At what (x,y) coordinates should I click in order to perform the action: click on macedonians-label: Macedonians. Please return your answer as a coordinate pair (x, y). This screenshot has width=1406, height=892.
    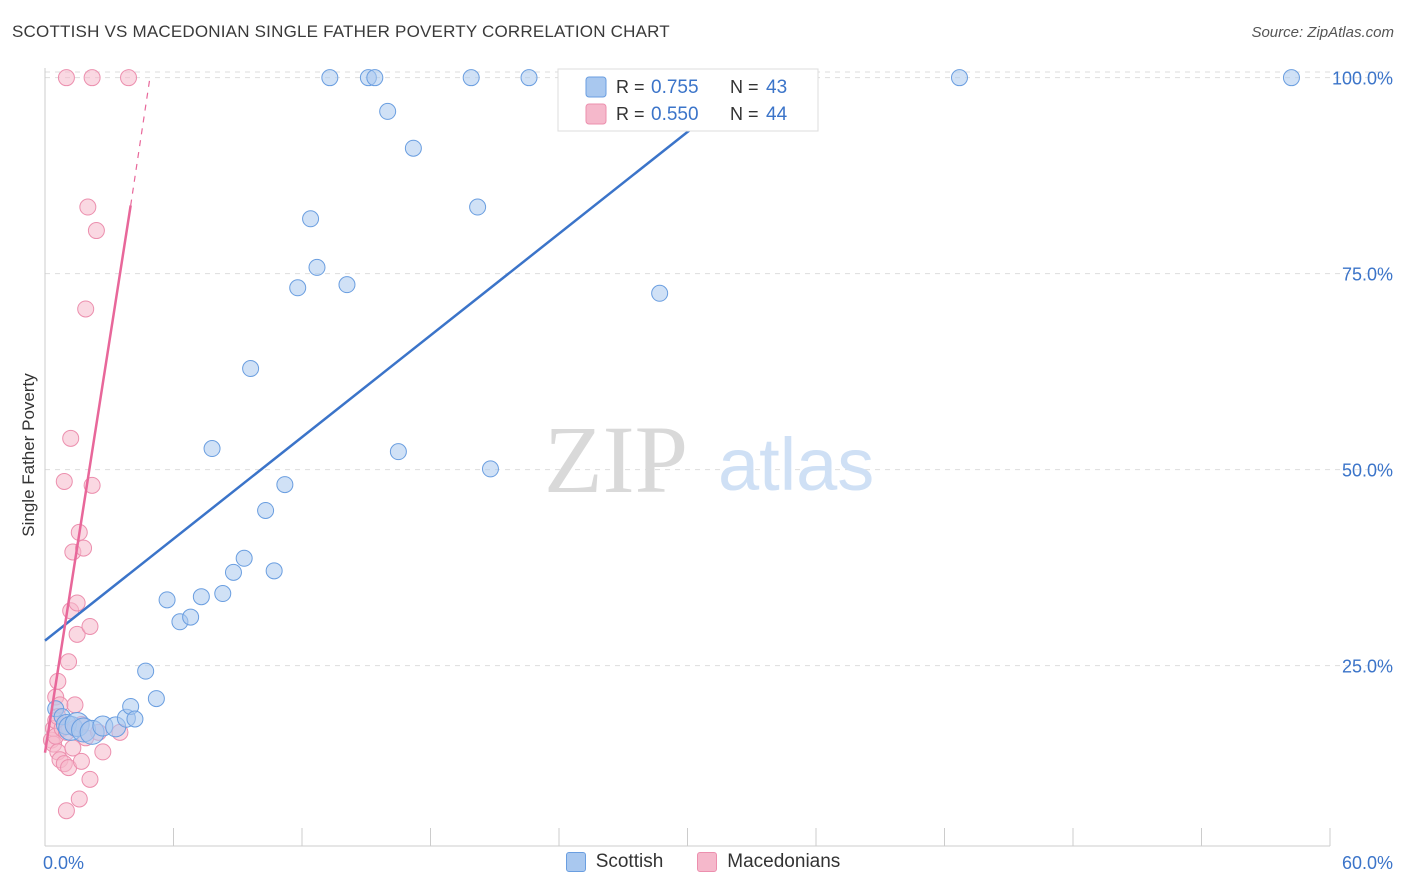
    Looking at the image, I should click on (784, 861).